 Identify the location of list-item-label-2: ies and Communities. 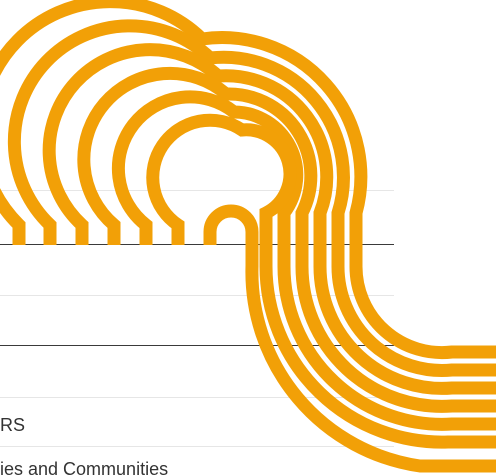
(84, 467).